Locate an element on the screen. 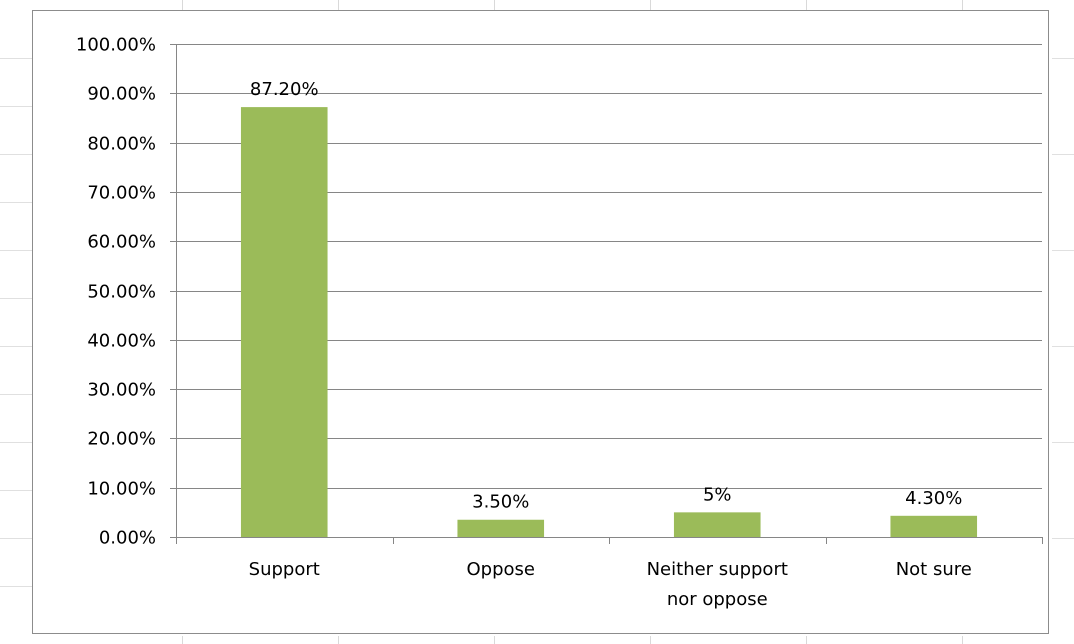 Image resolution: width=1074 pixels, height=644 pixels. data-label: 4.30% is located at coordinates (933, 498).